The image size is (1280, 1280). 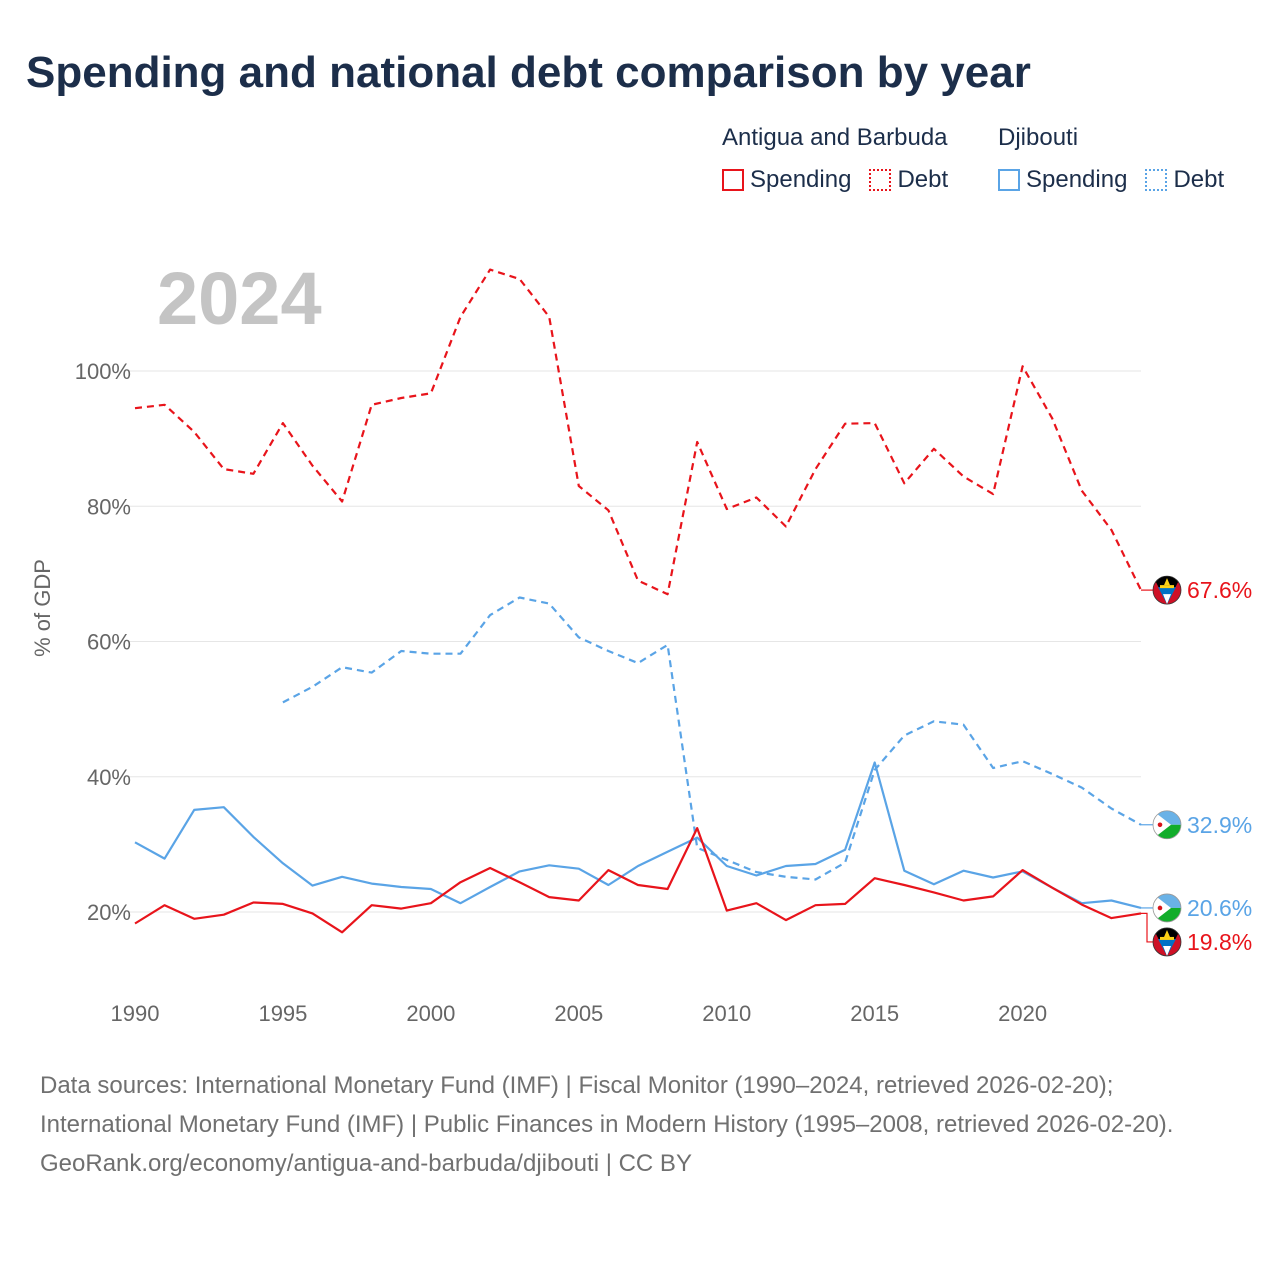 What do you see at coordinates (835, 159) in the screenshot?
I see `legend-antigua: Antigua and Barbuda Spending Debt` at bounding box center [835, 159].